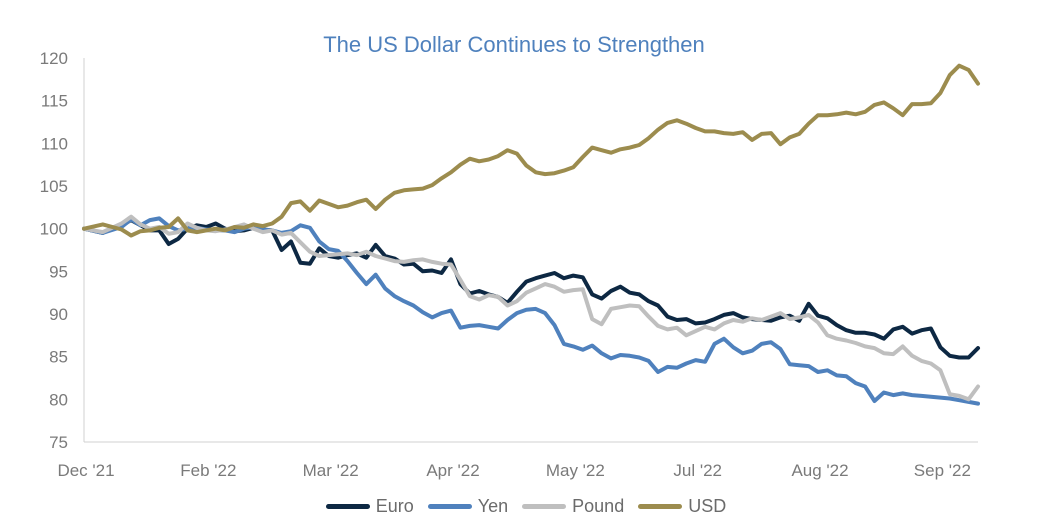 This screenshot has width=1052, height=523. I want to click on y-tick-label: 100, so click(54, 229).